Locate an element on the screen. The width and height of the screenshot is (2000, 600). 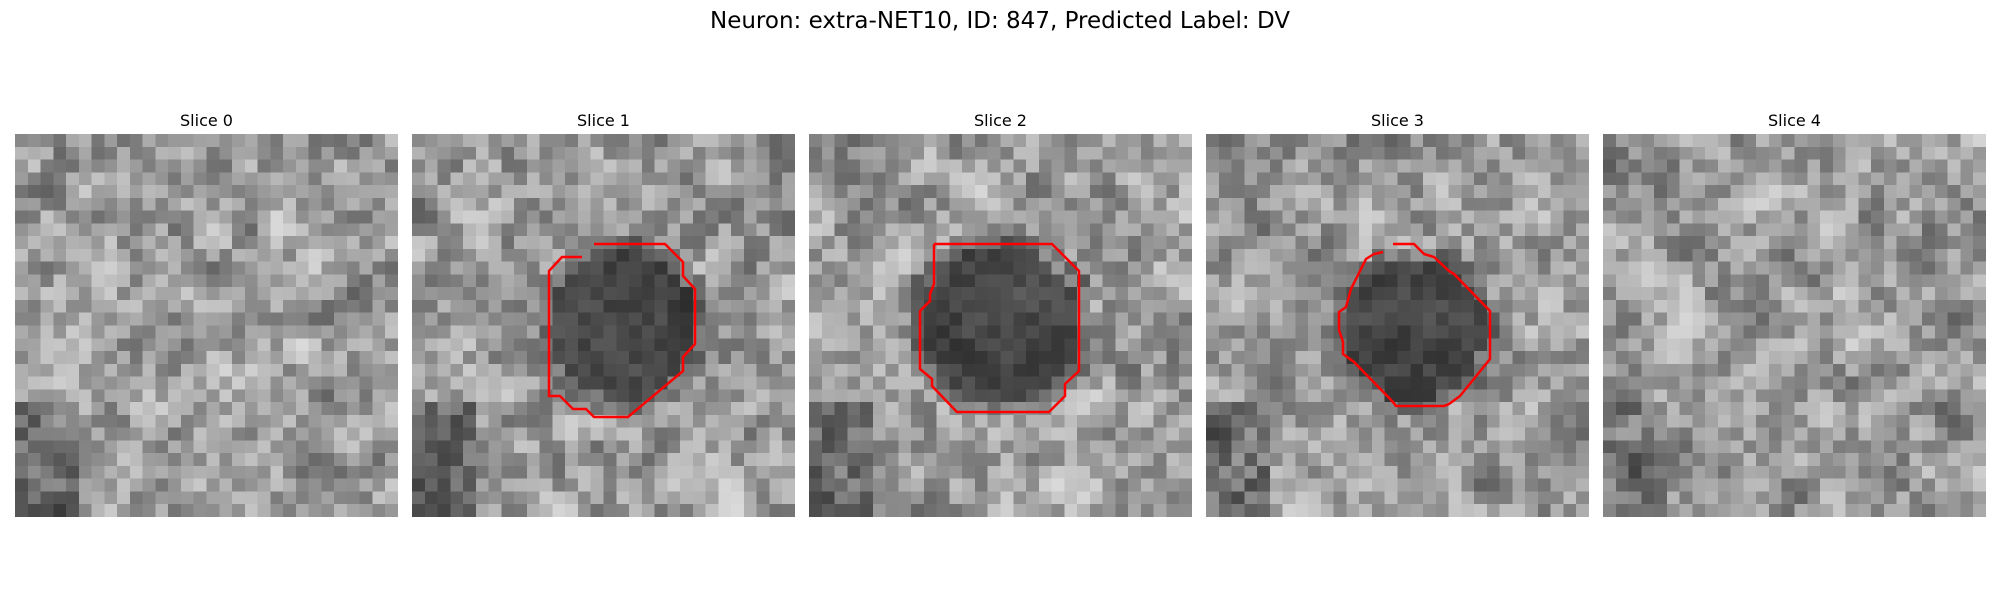
slice-panel-0: Slice 0 is located at coordinates (206, 313).